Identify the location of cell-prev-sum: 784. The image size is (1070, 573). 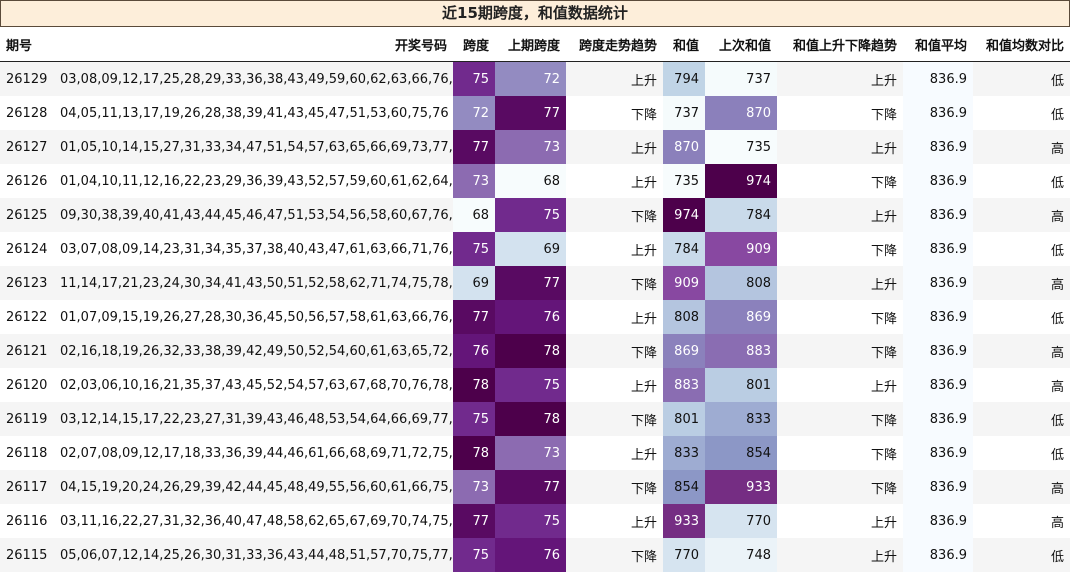
(741, 215).